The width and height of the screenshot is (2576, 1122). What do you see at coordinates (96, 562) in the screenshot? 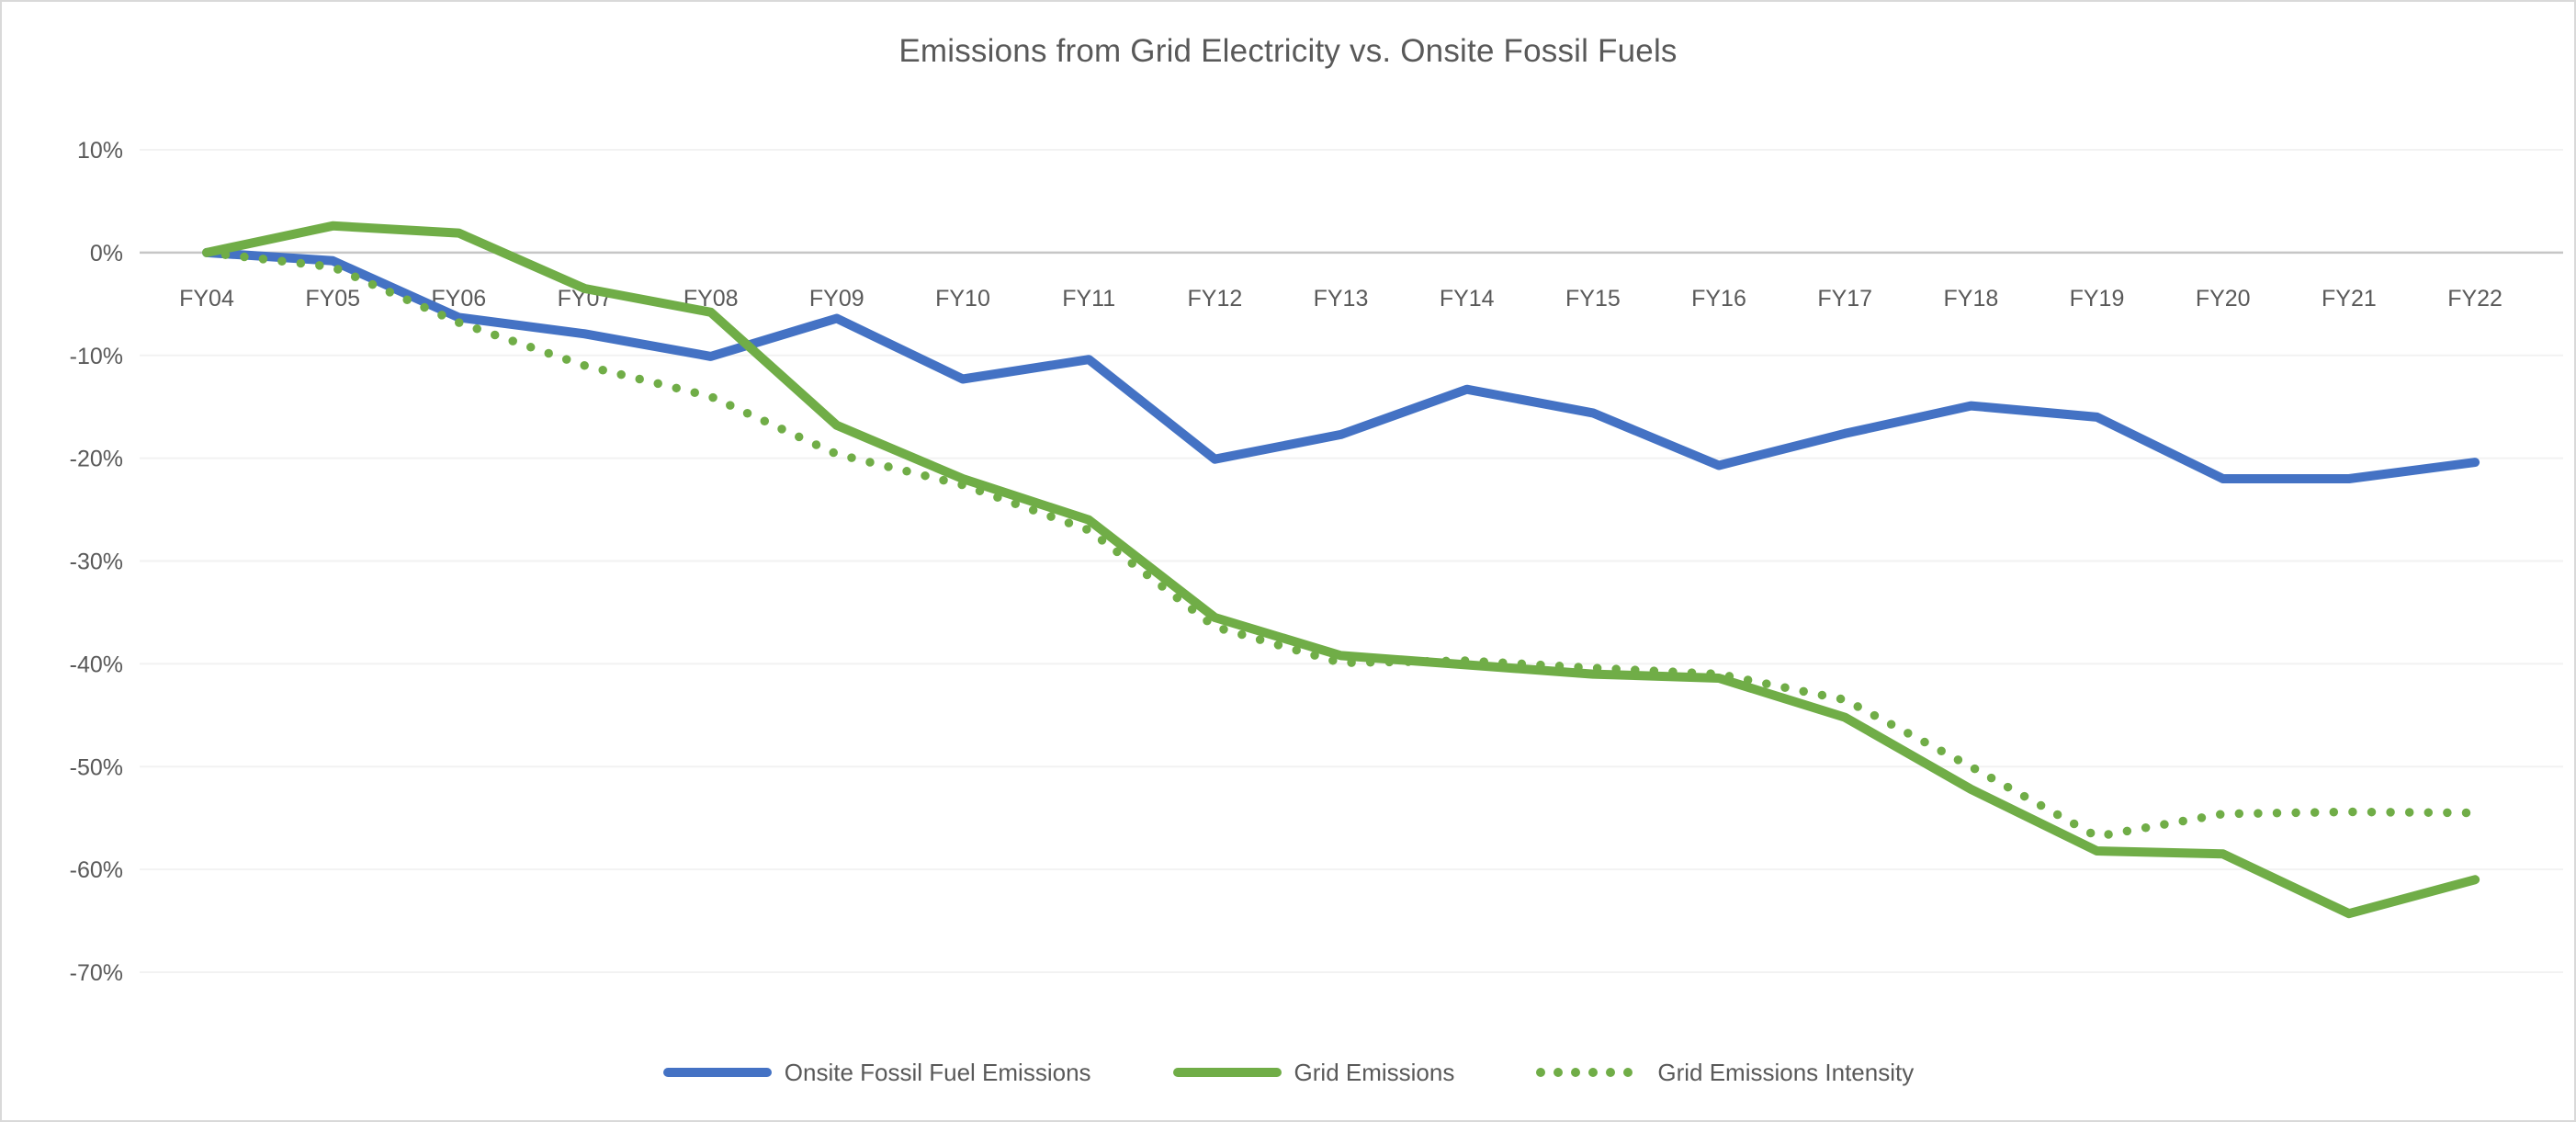
I see `y-axis-tick-label: -30%` at bounding box center [96, 562].